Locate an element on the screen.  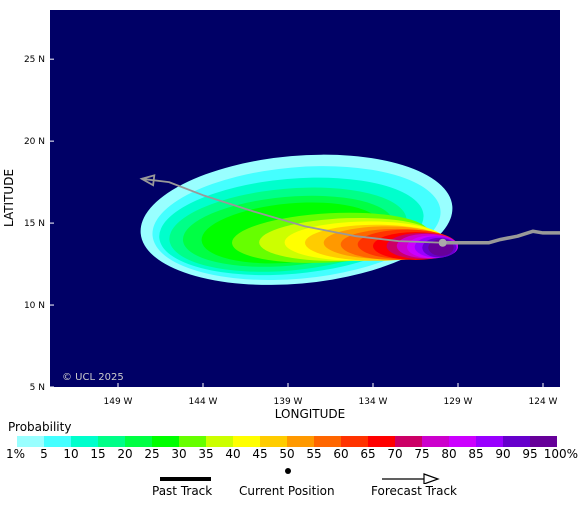
legend-percent-label: 5 is located at coordinates (44, 454).